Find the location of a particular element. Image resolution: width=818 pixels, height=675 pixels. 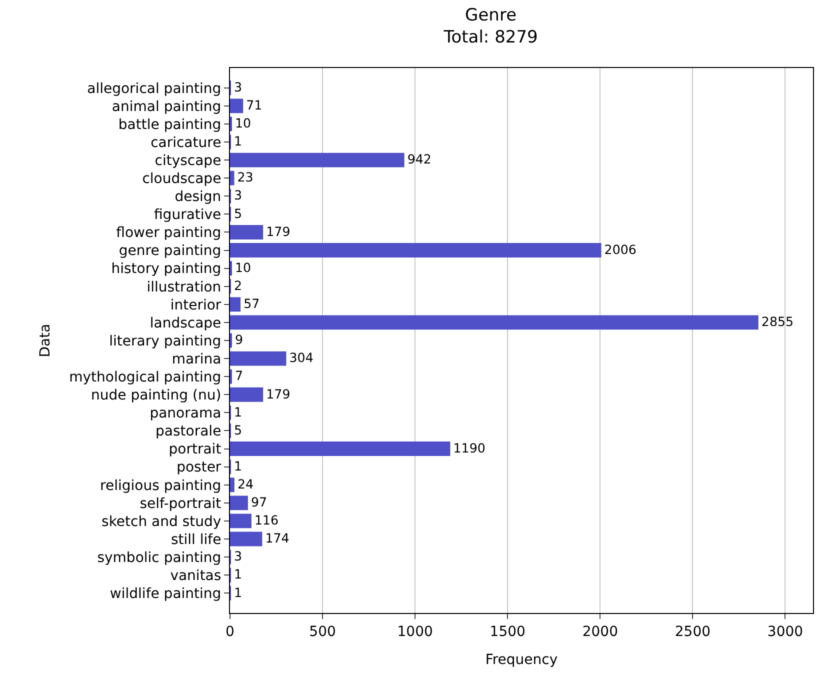

y-tick-label: mythological painting is located at coordinates (145, 377).